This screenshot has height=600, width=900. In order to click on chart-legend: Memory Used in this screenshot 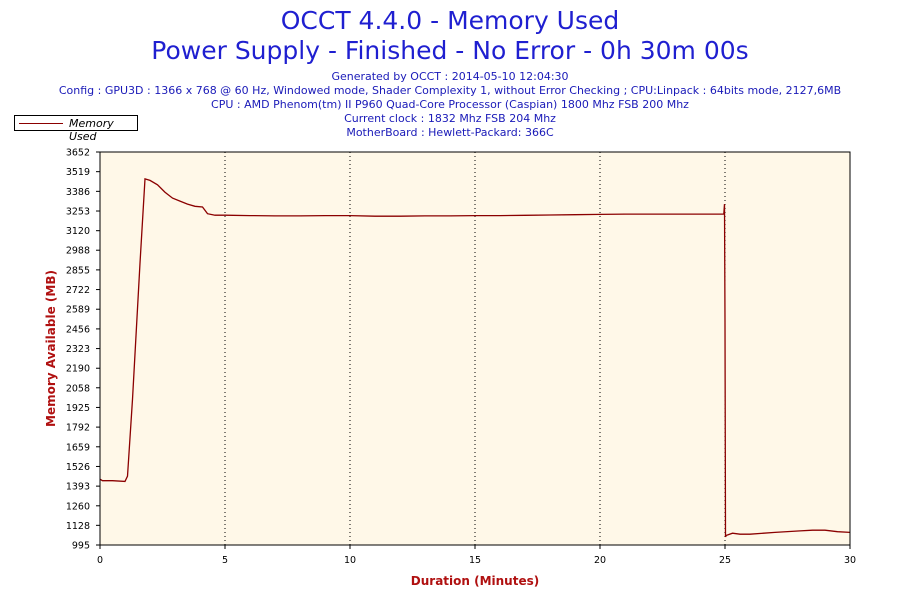, I will do `click(76, 129)`.